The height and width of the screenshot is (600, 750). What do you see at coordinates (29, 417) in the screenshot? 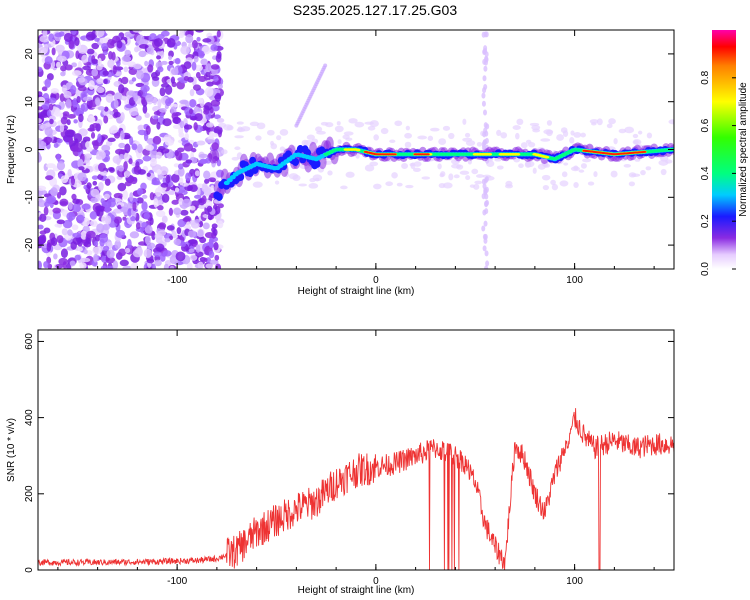
I see `y-tick-label: 400` at bounding box center [29, 417].